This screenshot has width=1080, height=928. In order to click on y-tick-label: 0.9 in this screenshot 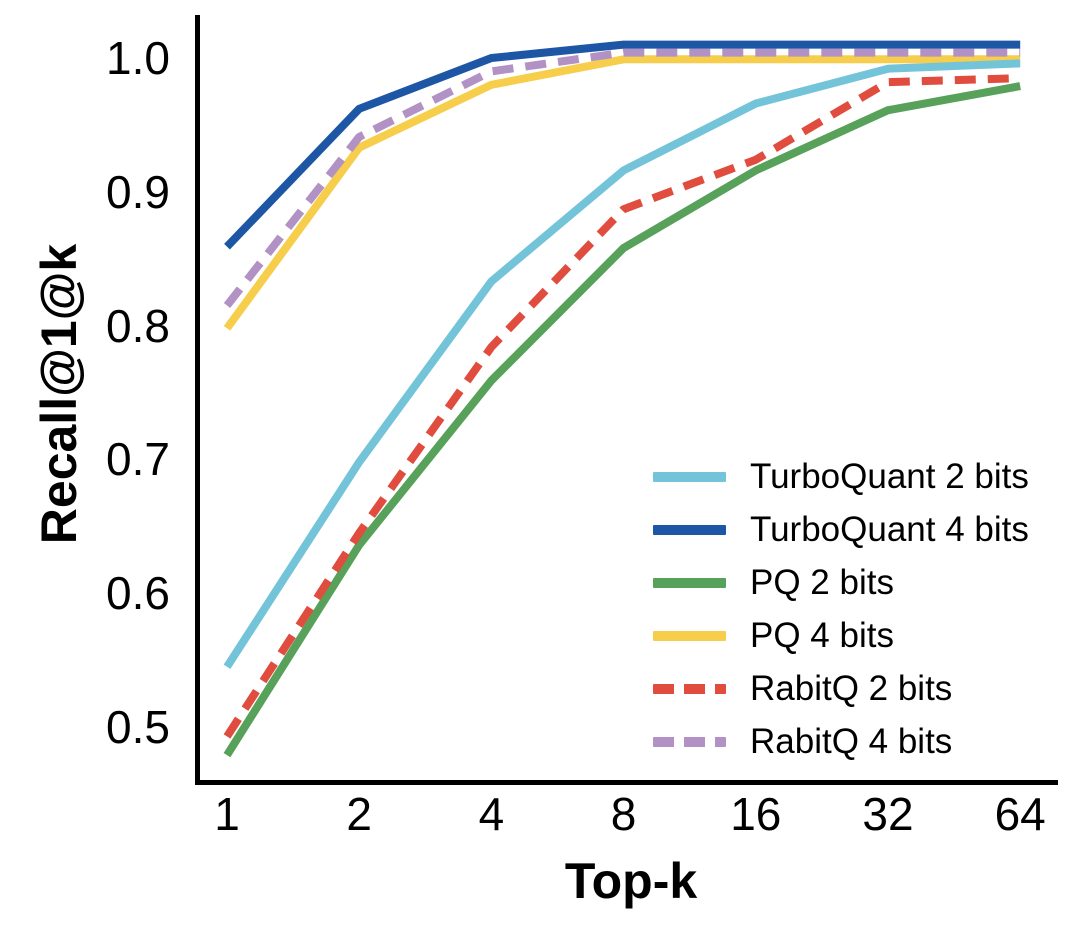, I will do `click(138, 191)`.